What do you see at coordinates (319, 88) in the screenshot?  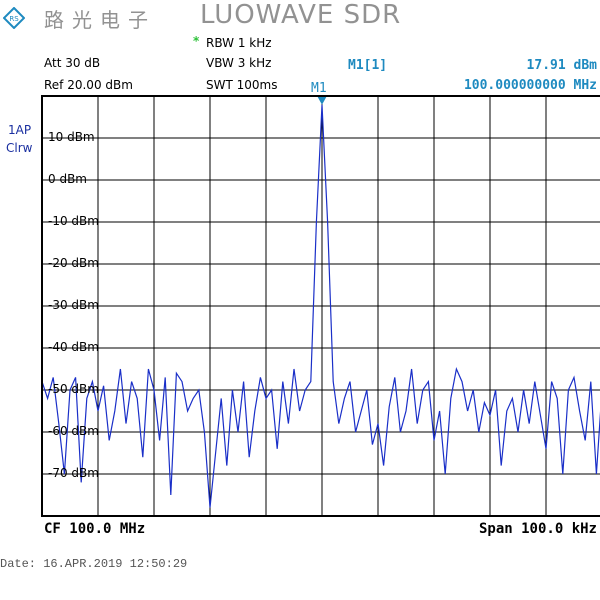 I see `marker-m1-tag: M1` at bounding box center [319, 88].